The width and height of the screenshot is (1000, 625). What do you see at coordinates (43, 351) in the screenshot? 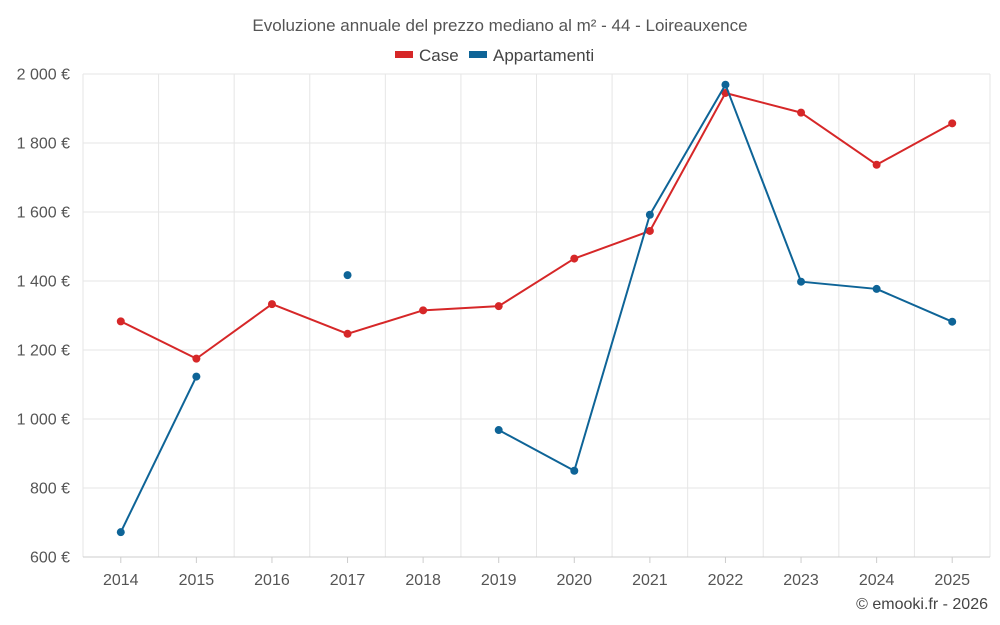
I see `y-tick-label: 1 200 €` at bounding box center [43, 351].